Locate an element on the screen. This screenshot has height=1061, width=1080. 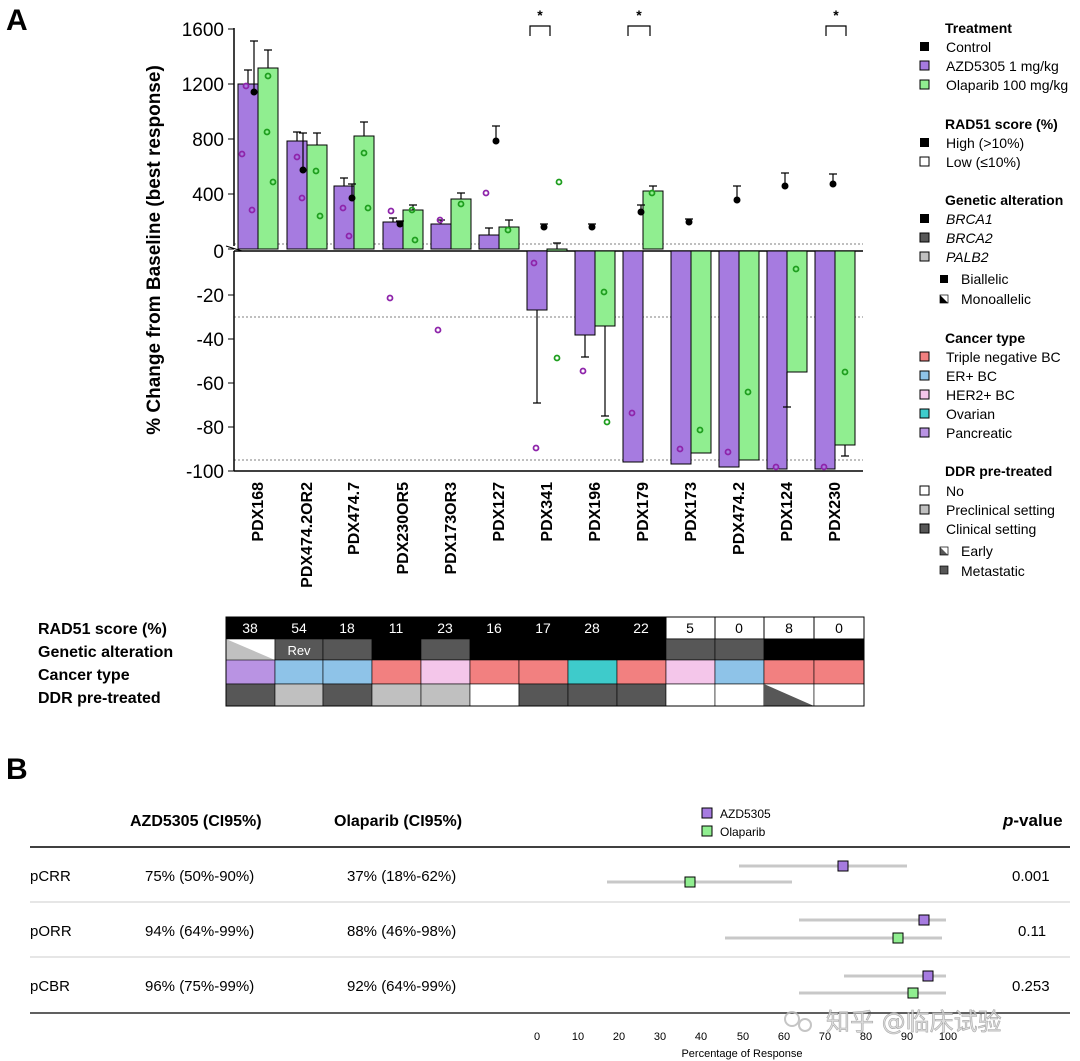
bar-olaparib-pdx196 is located at coordinates (605, 288).